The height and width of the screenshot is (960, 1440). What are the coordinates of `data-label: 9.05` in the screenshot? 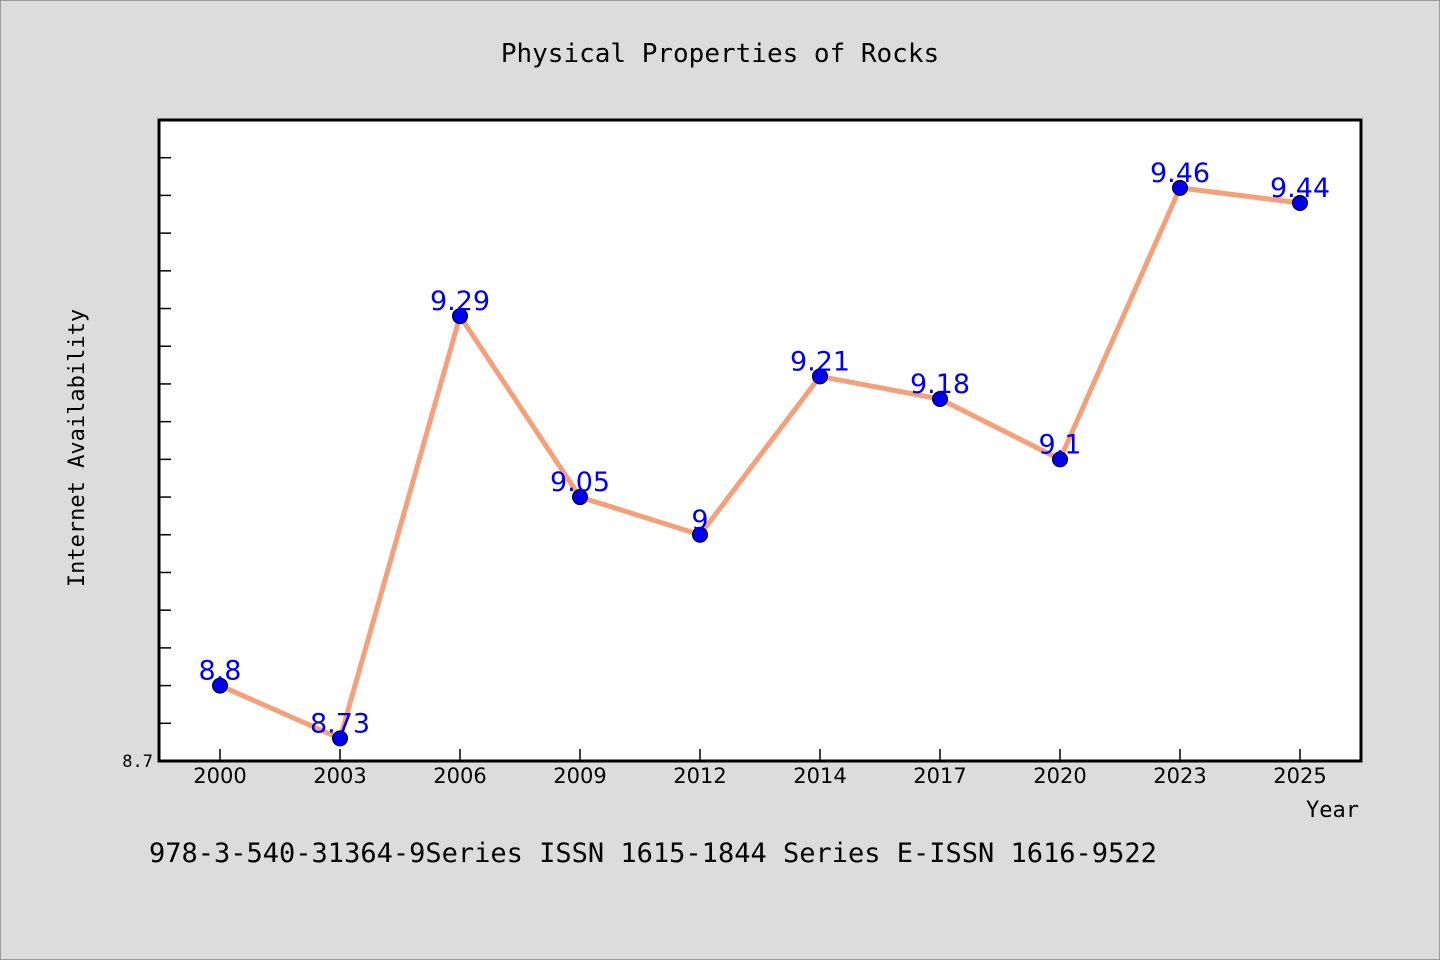 It's located at (580, 482).